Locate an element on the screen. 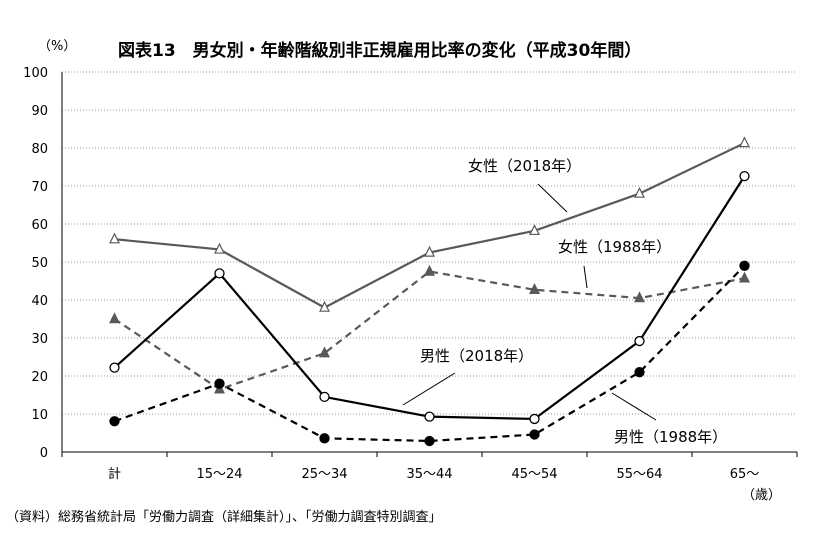  x-tick-label: 55～64 is located at coordinates (639, 474).